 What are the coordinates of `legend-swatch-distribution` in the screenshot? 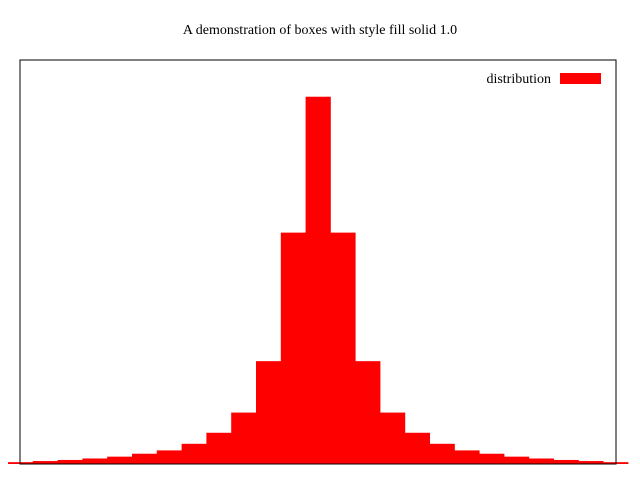 It's located at (580, 78).